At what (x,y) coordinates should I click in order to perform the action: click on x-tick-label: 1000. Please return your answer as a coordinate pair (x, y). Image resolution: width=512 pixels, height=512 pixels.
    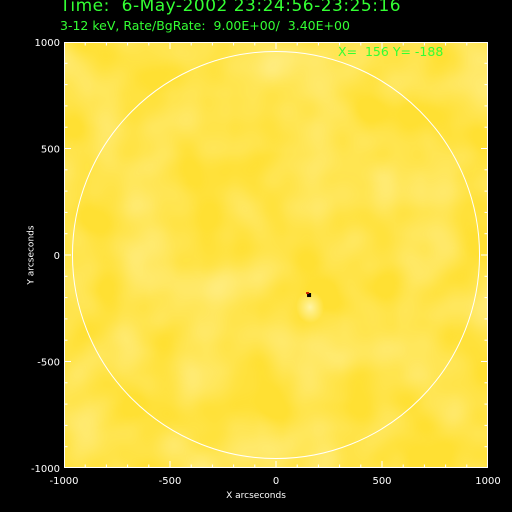
    Looking at the image, I should click on (487, 481).